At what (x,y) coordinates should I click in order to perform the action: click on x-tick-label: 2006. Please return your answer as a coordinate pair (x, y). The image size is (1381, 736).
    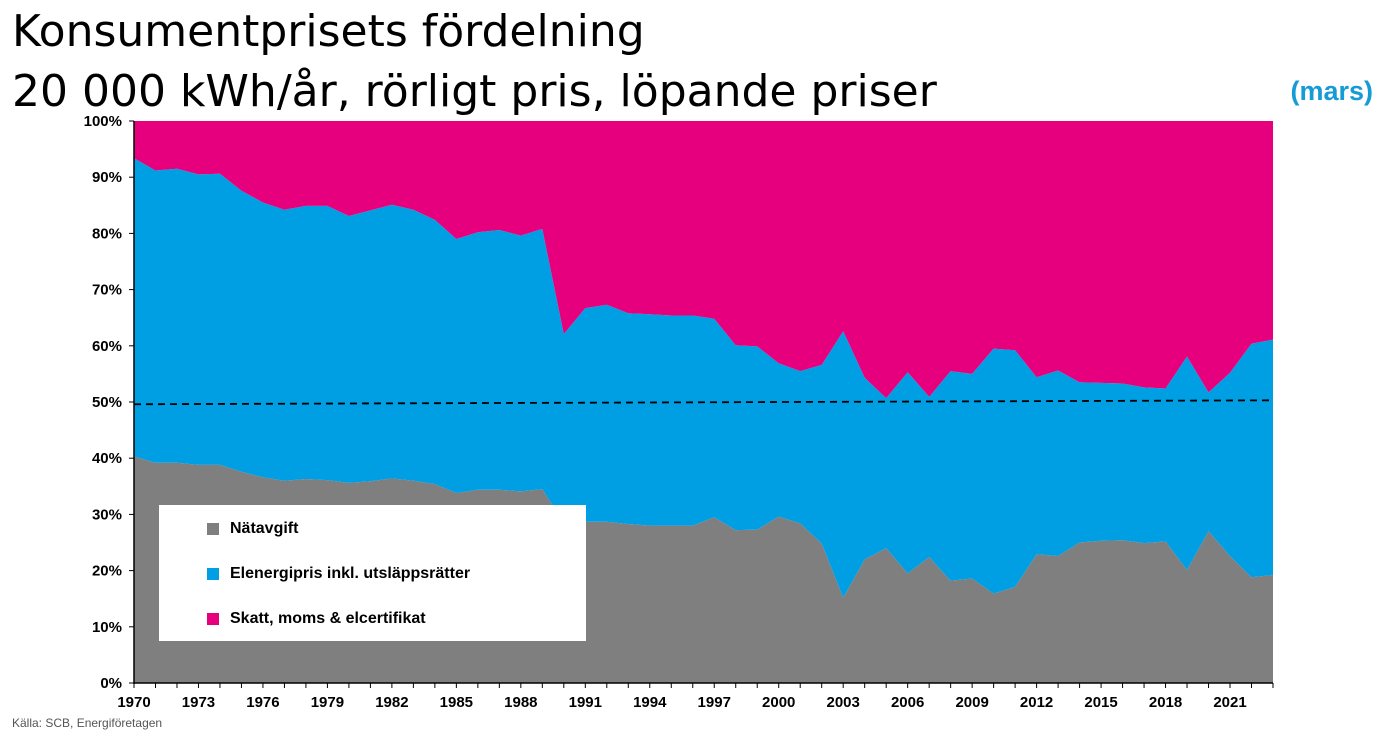
    Looking at the image, I should click on (907, 702).